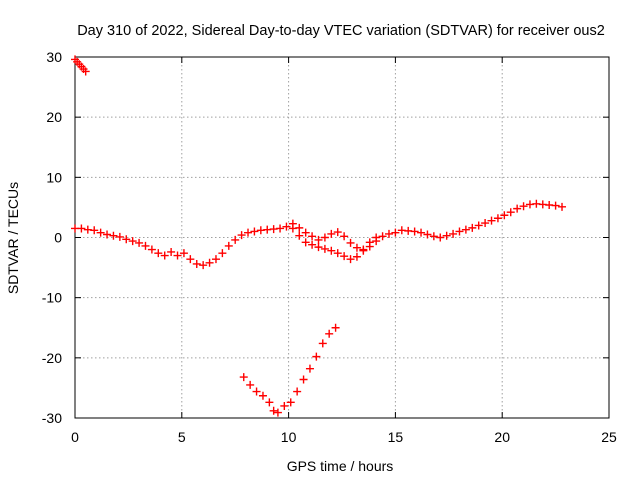 The image size is (640, 480). Describe the element at coordinates (85, 71) in the screenshot. I see `data-point-early-start` at that location.